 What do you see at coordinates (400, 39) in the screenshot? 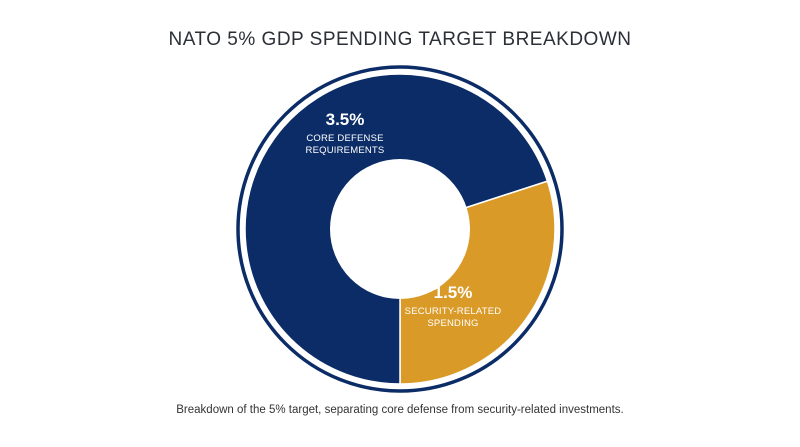
I see `chart-title: NATO 5% GDP SPENDING TARGET BREAKDOWN` at bounding box center [400, 39].